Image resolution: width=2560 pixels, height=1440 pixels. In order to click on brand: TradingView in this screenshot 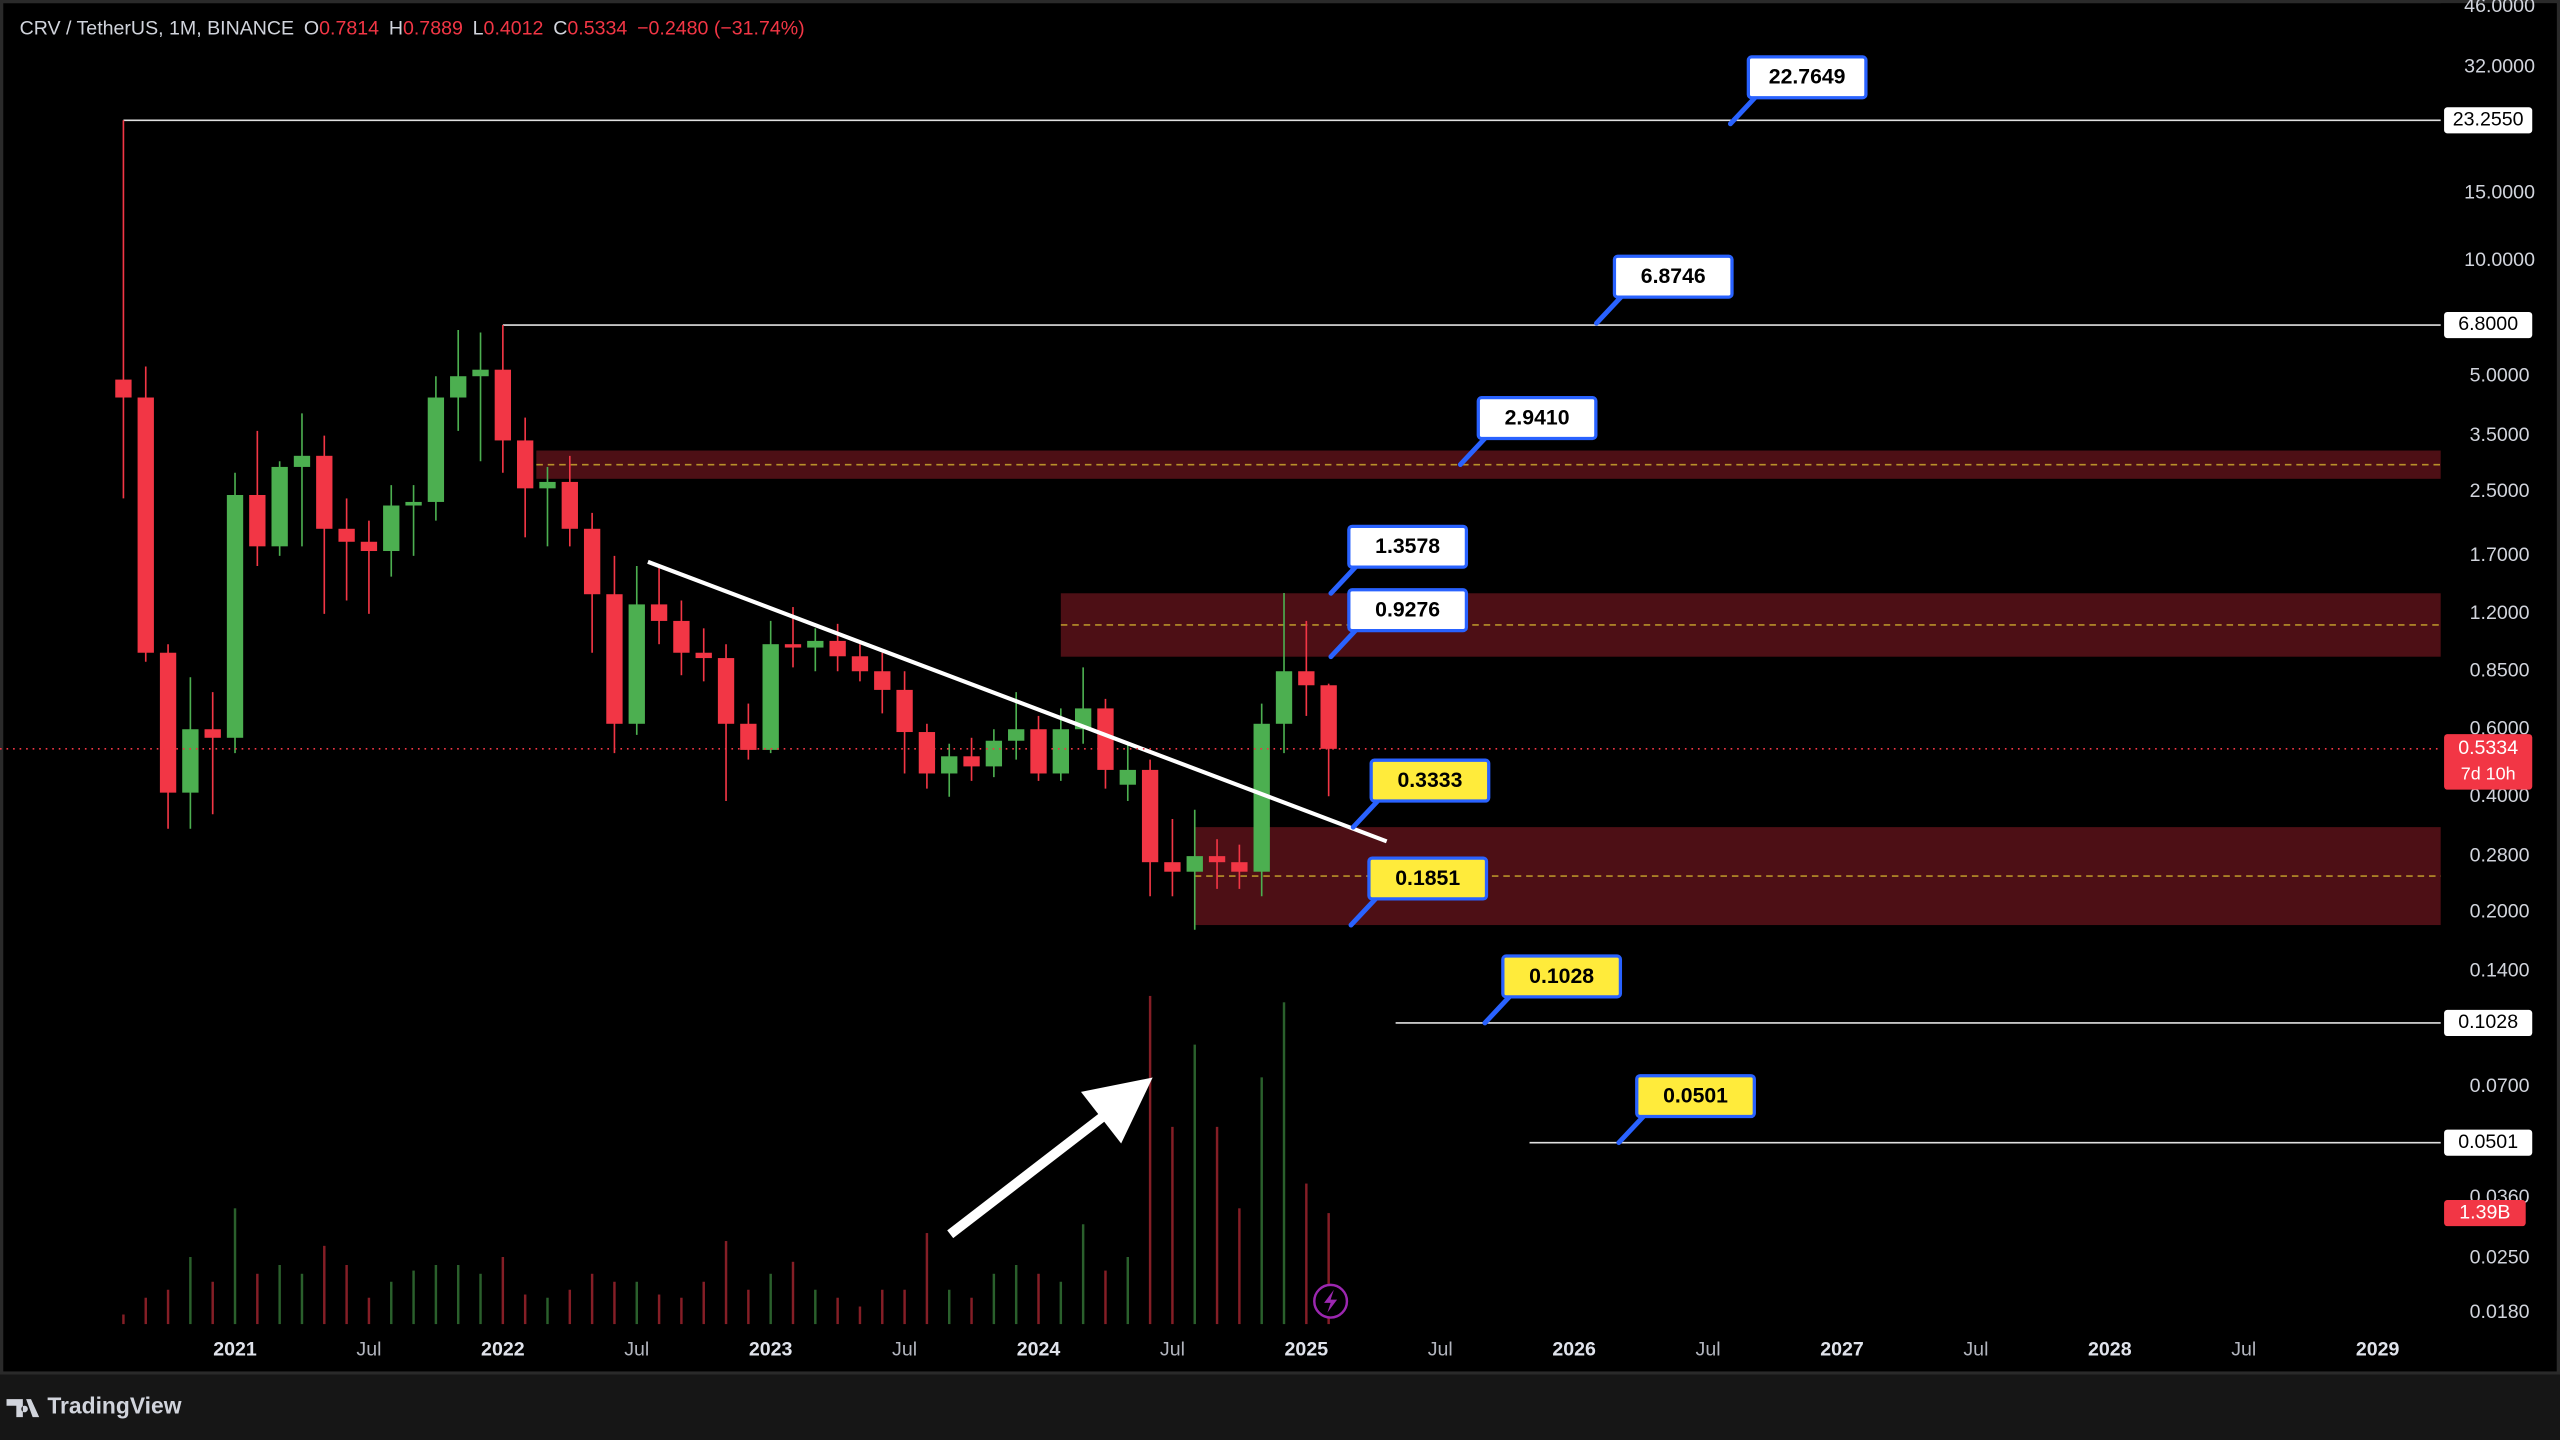, I will do `click(94, 1405)`.